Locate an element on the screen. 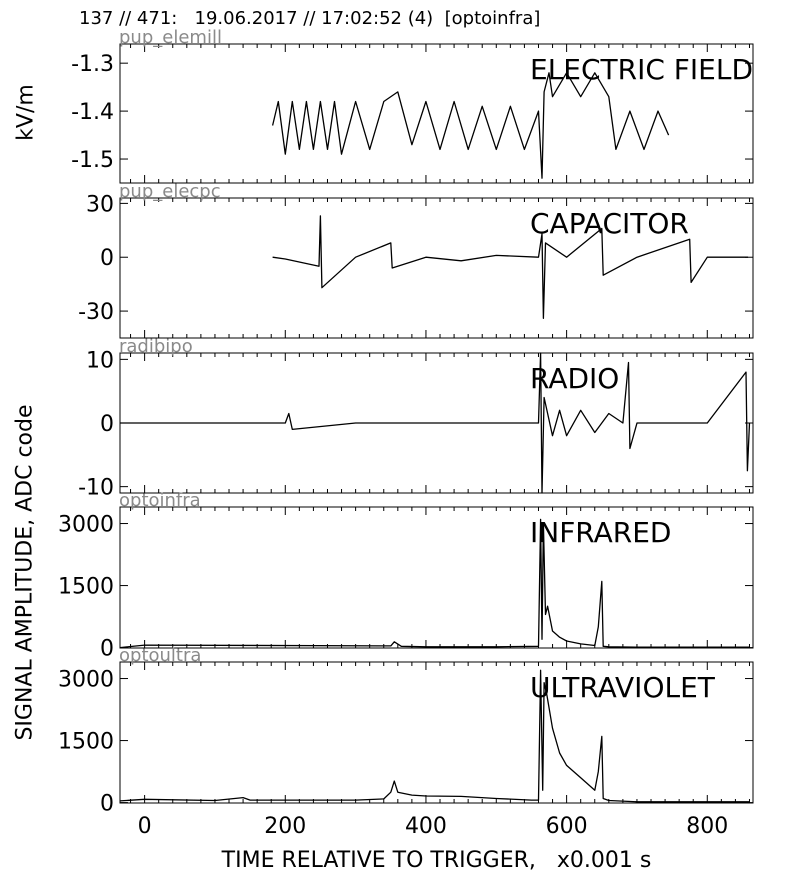  y-tick-label: -1.3 is located at coordinates (92, 64).